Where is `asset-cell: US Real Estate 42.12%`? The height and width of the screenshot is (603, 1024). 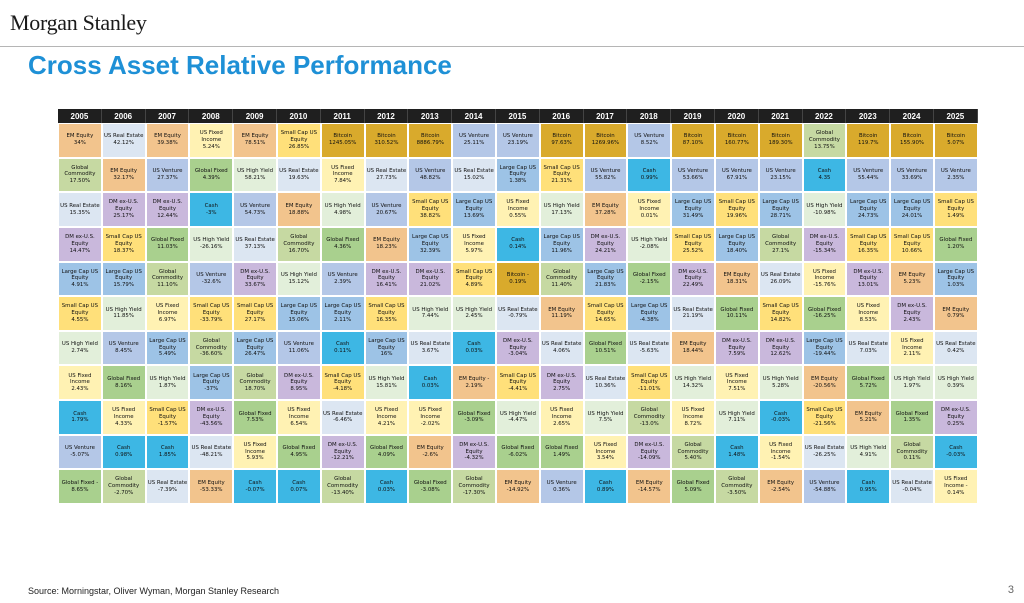 asset-cell: US Real Estate 42.12% is located at coordinates (123, 140).